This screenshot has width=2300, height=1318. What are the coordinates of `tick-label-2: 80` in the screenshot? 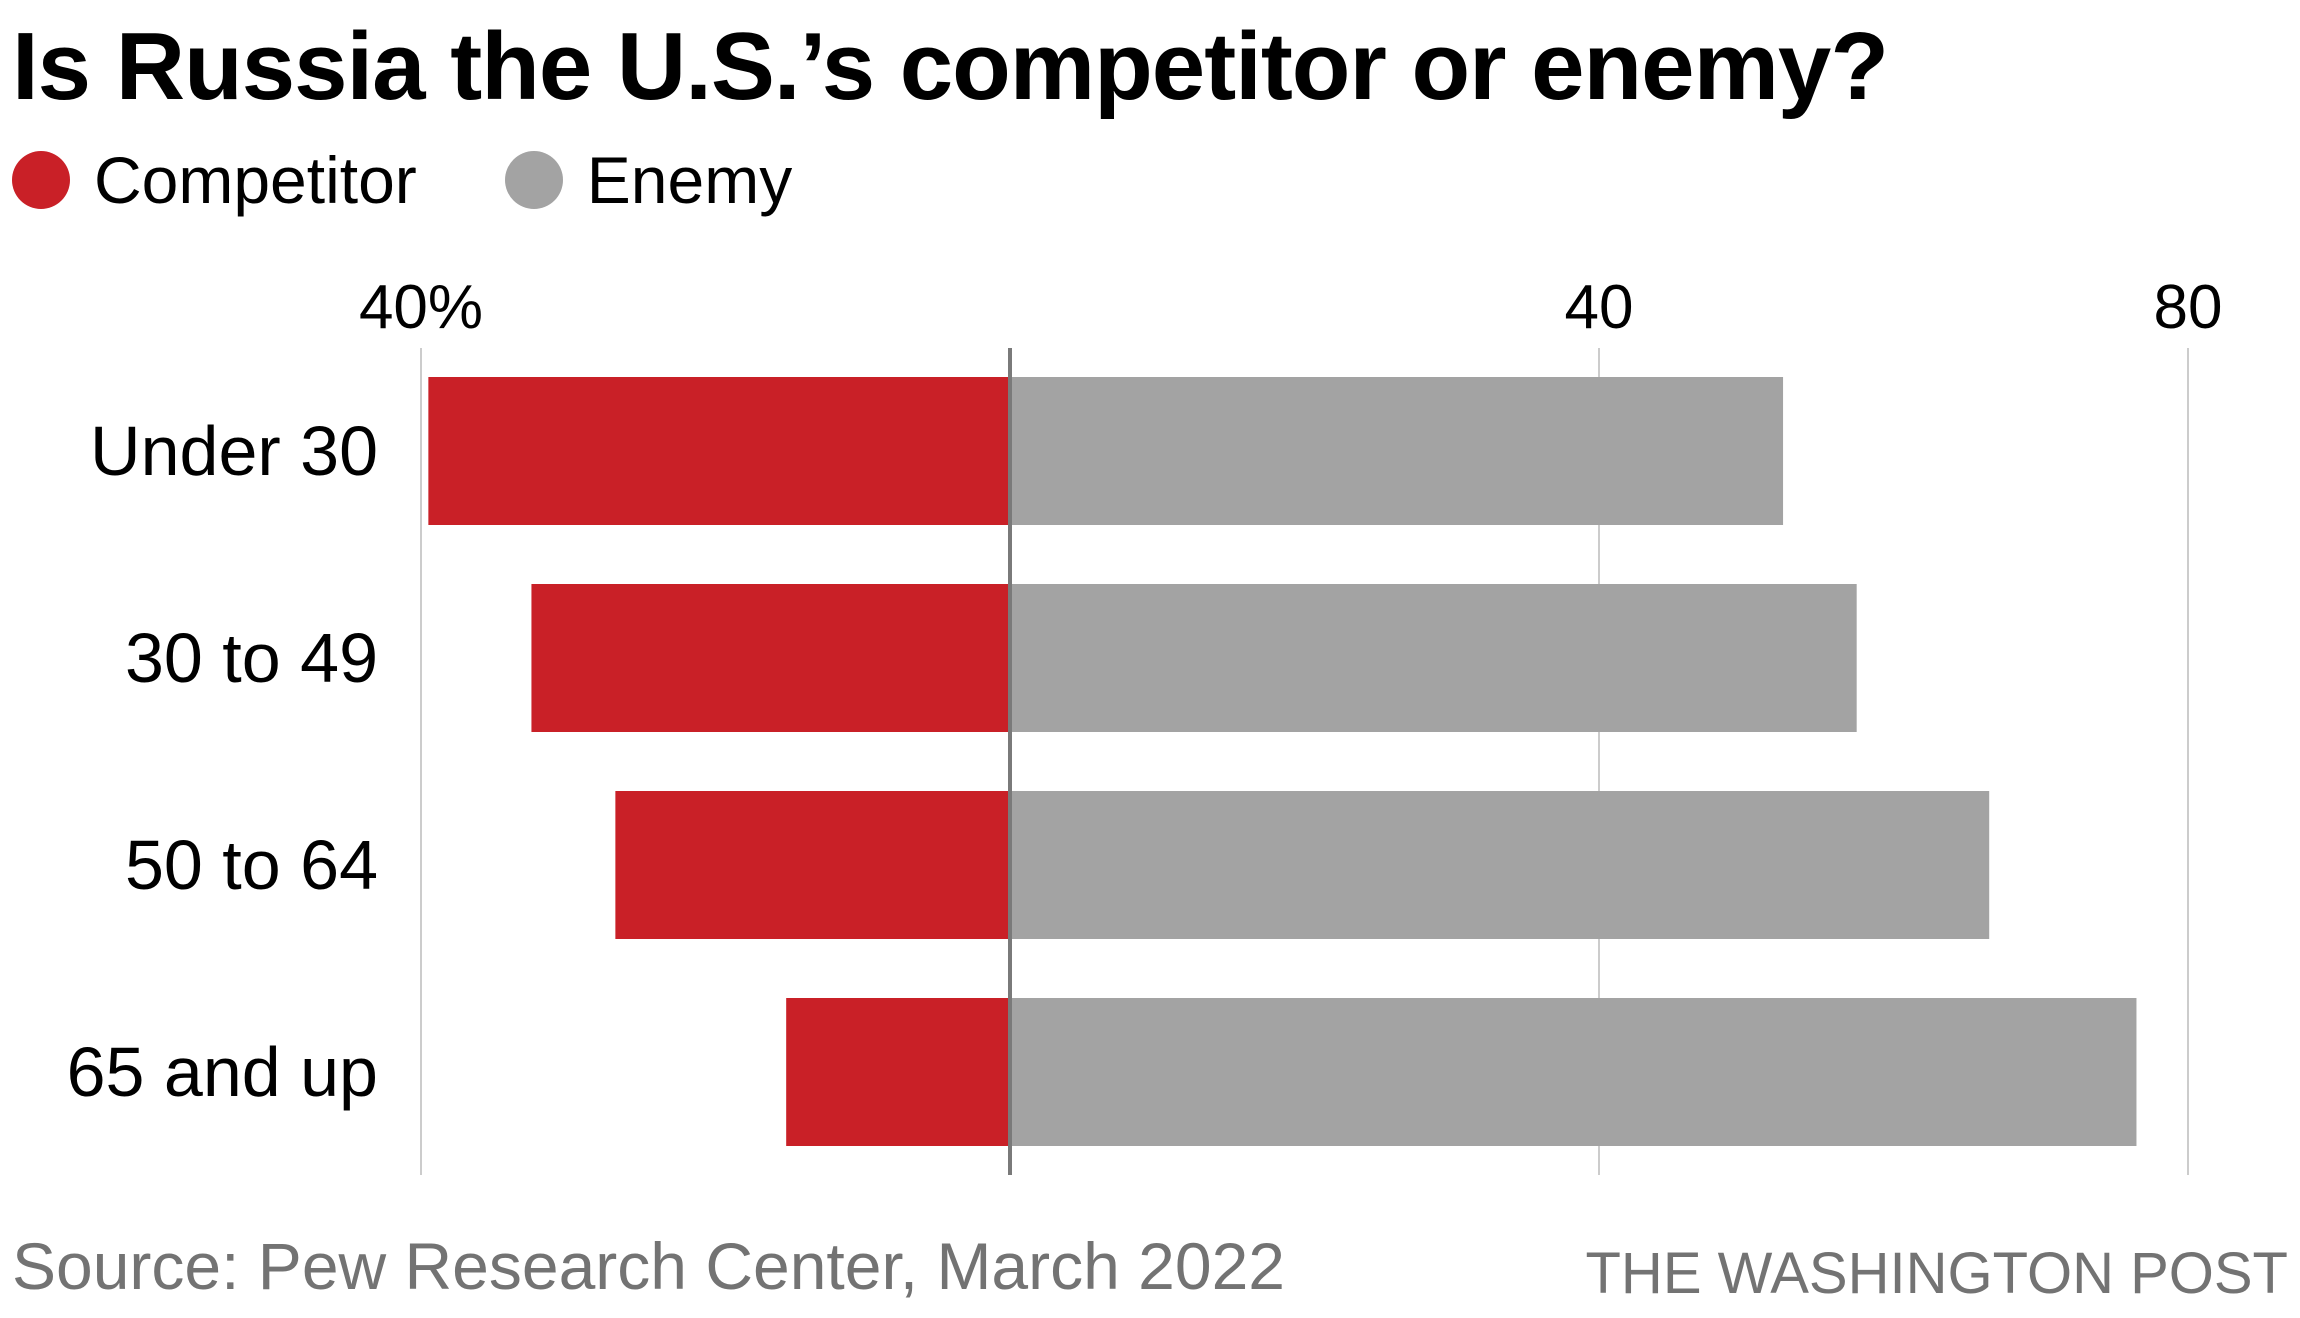 It's located at (2188, 307).